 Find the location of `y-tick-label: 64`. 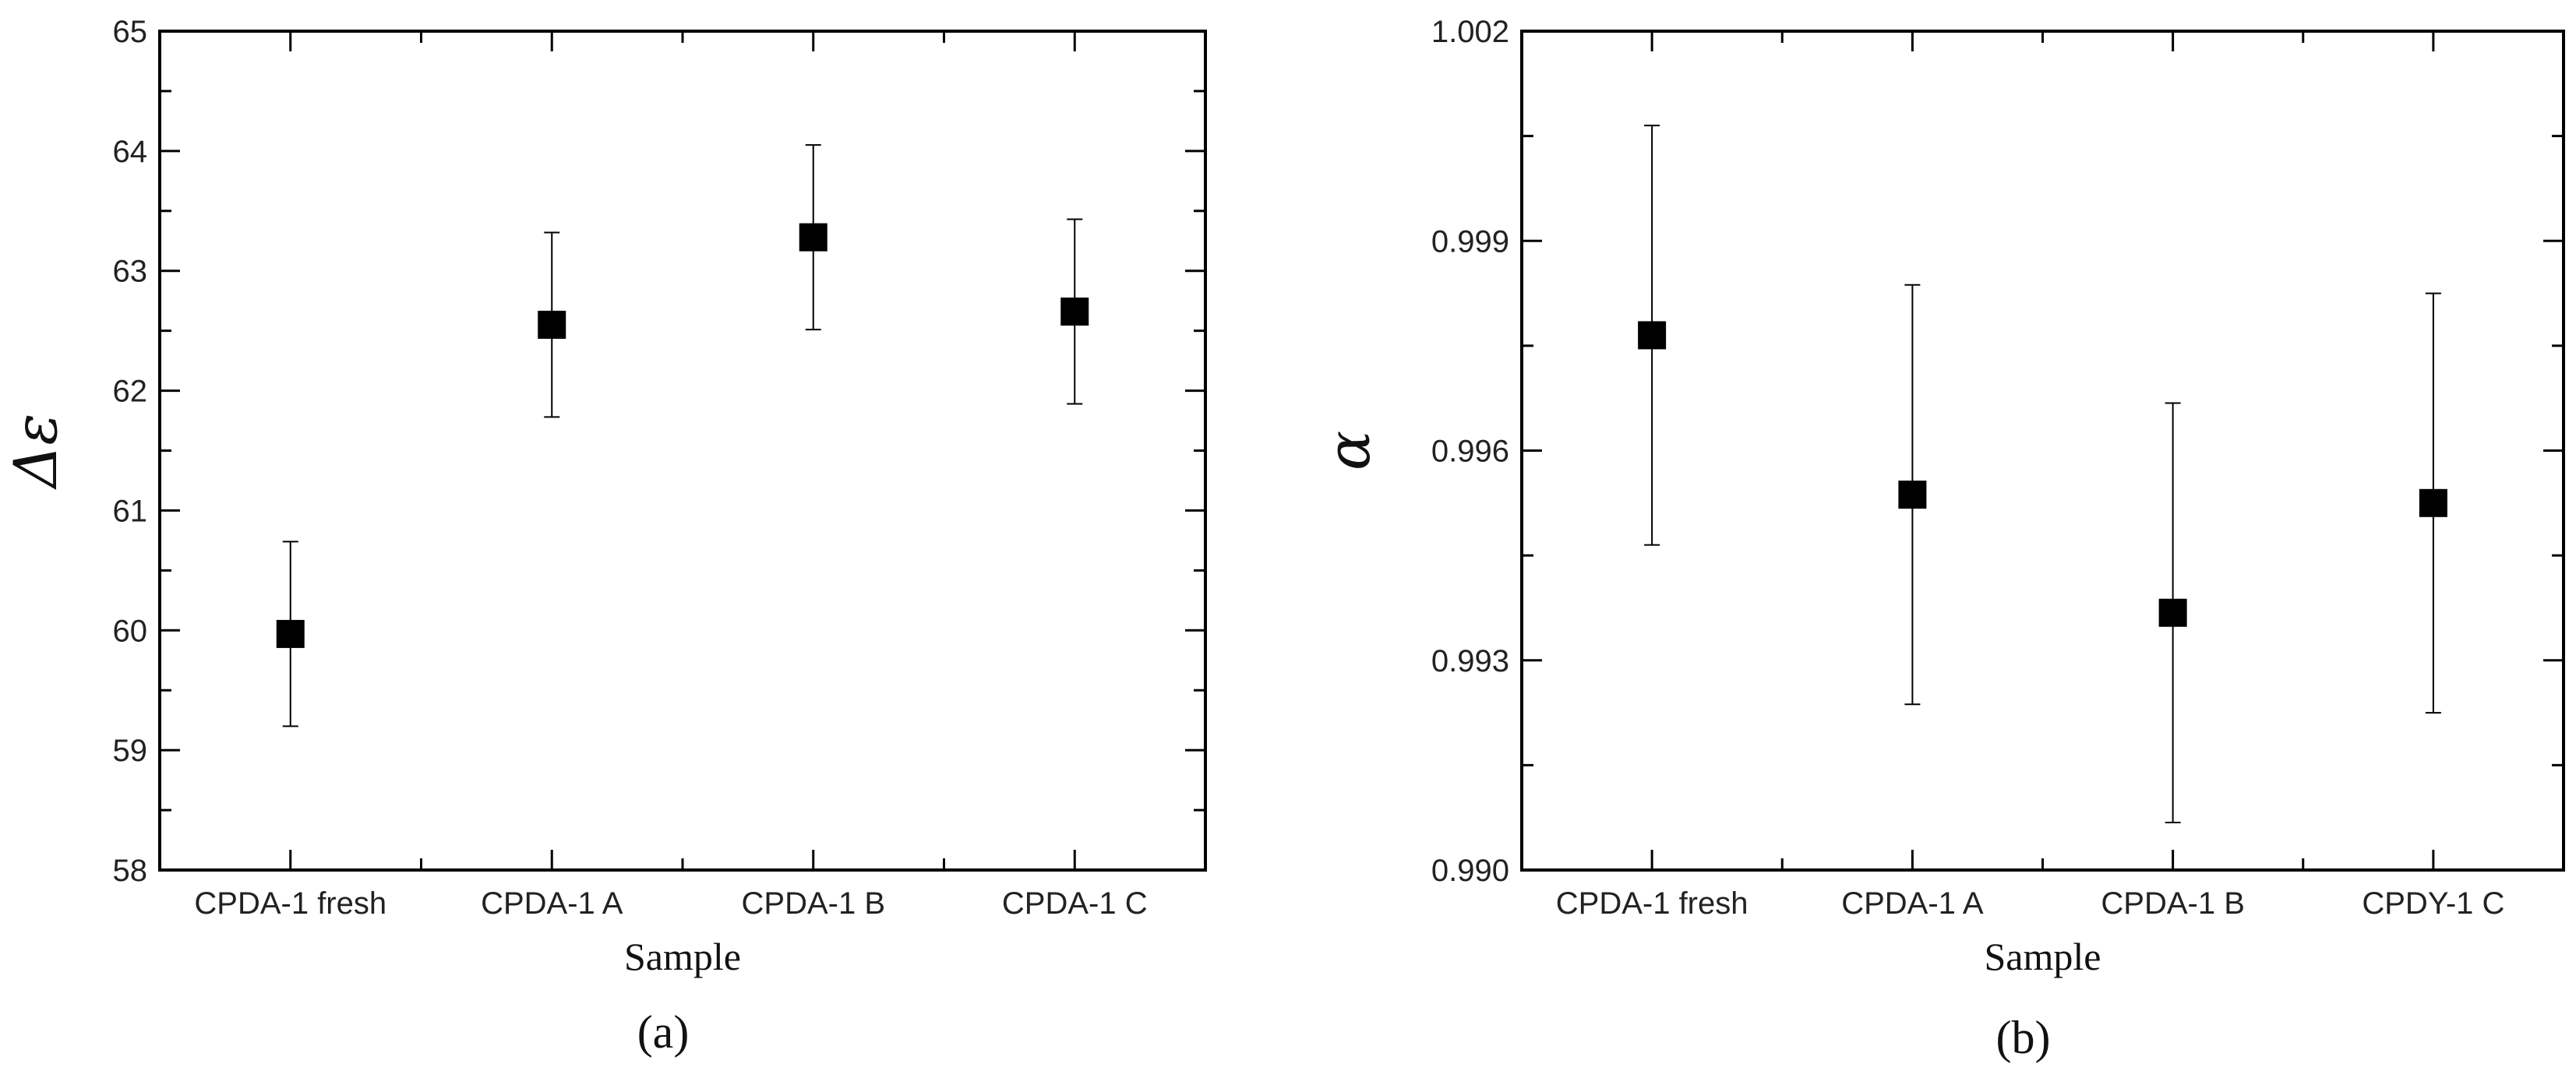

y-tick-label: 64 is located at coordinates (130, 152).